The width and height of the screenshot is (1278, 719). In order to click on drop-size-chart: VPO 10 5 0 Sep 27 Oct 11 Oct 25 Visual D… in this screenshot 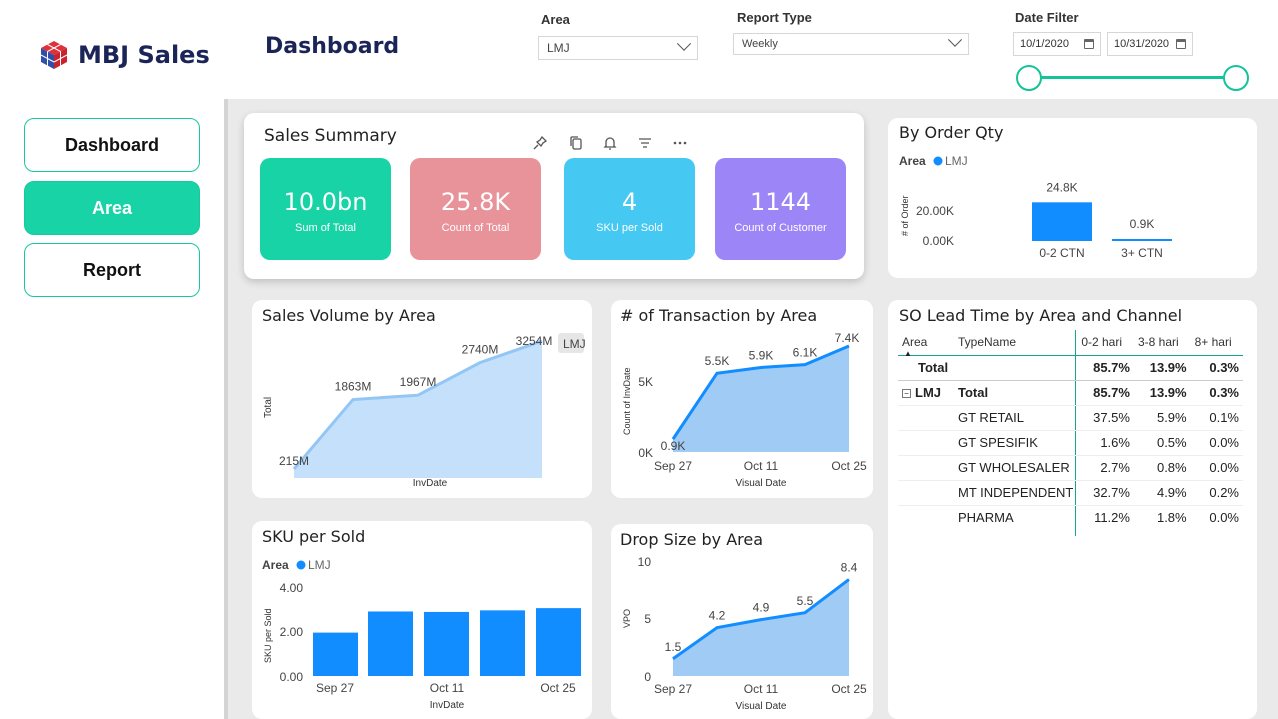, I will do `click(744, 633)`.